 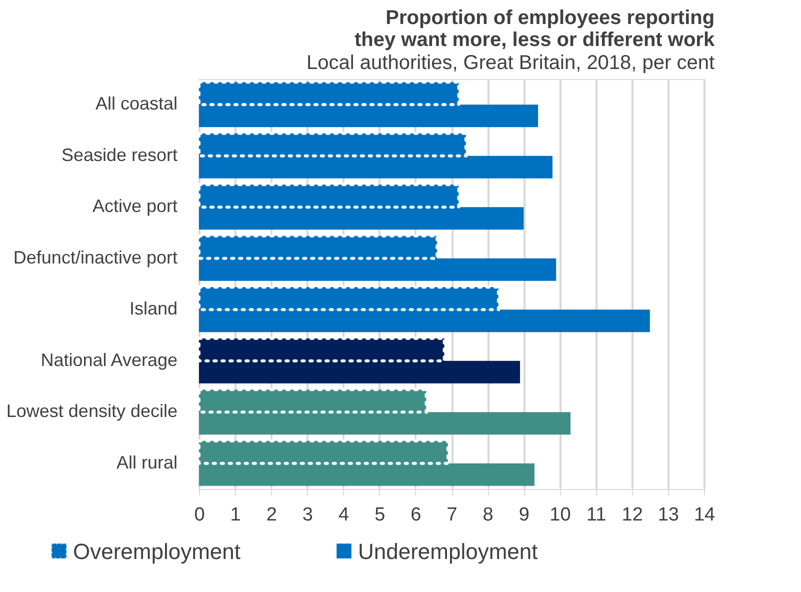 What do you see at coordinates (95, 257) in the screenshot?
I see `y-tick-label: Defunct/inactive port` at bounding box center [95, 257].